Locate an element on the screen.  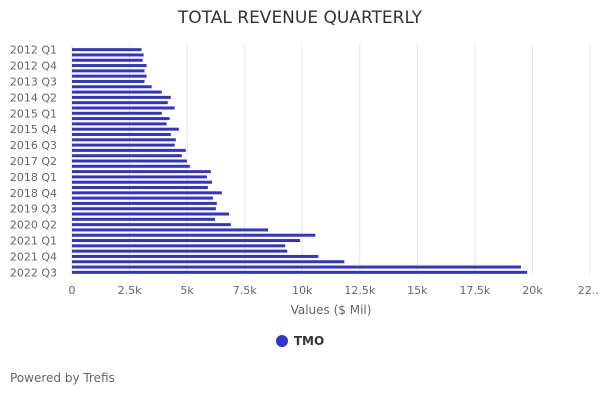
x-tick-label: 5k is located at coordinates (187, 290).